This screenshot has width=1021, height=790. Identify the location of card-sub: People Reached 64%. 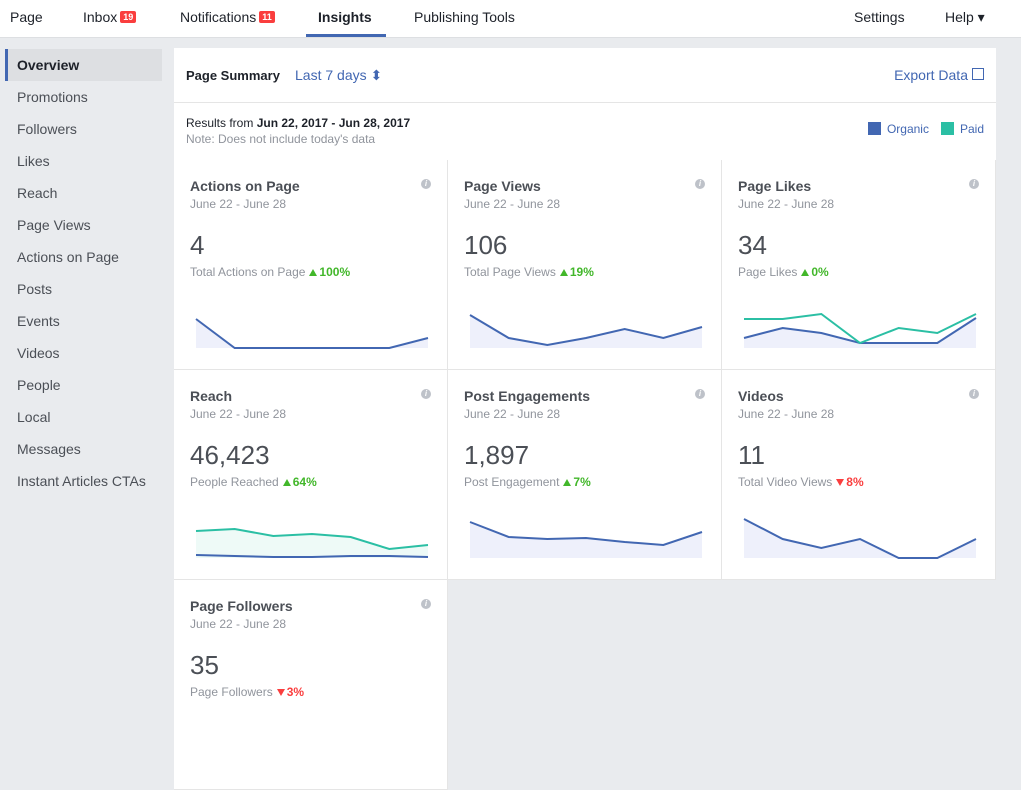
(253, 482).